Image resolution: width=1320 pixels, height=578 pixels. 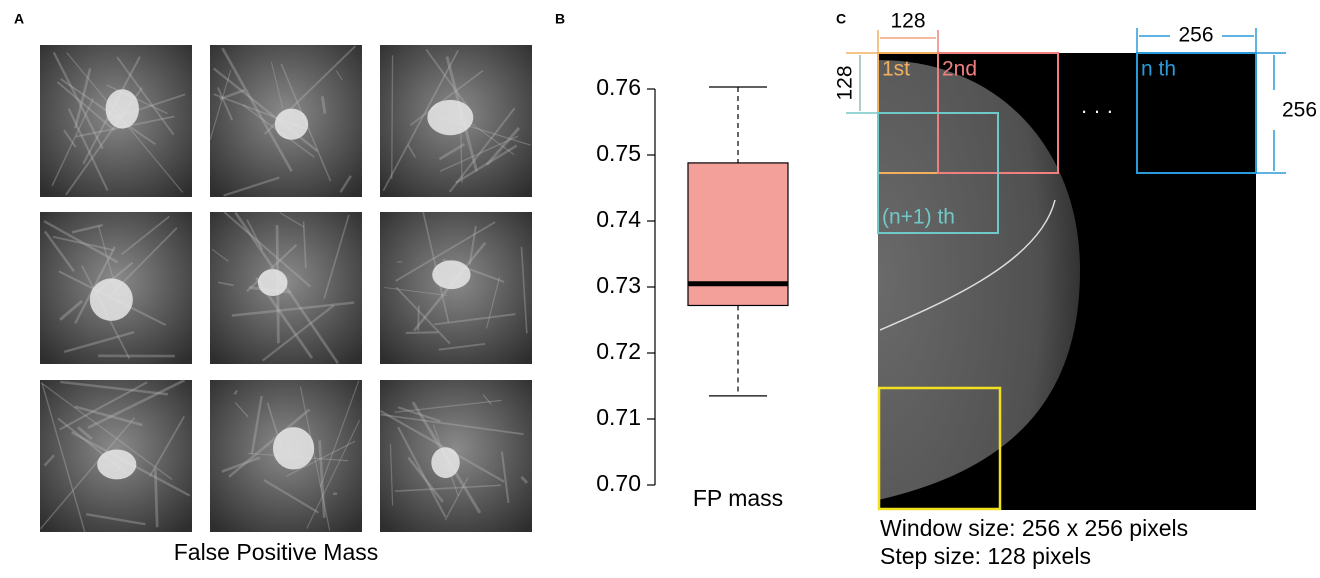 What do you see at coordinates (1158, 69) in the screenshot?
I see `window-label: n th` at bounding box center [1158, 69].